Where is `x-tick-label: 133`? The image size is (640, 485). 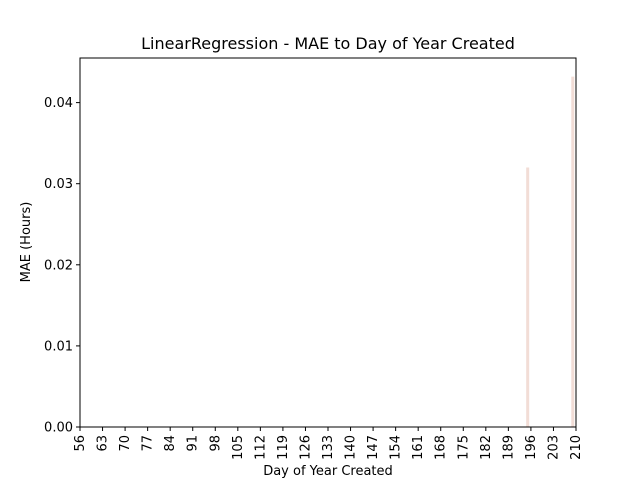 x-tick-label: 133 is located at coordinates (328, 447).